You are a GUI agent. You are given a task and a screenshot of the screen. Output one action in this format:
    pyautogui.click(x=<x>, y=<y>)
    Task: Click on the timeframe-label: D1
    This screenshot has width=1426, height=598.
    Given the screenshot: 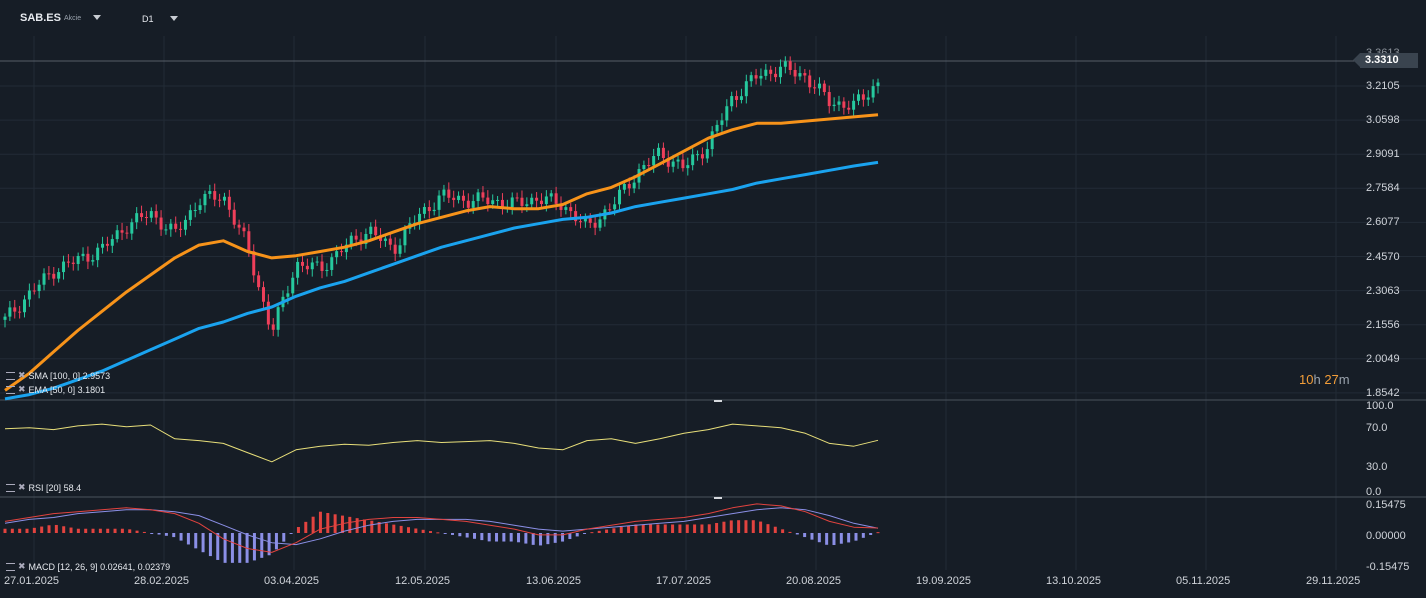 What is the action you would take?
    pyautogui.click(x=148, y=19)
    